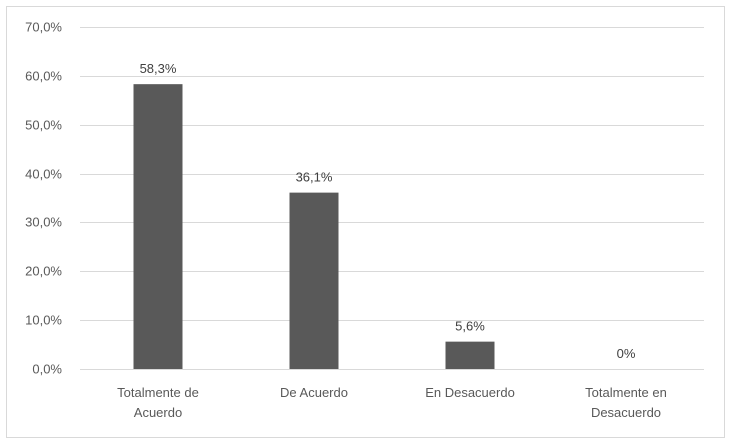 The width and height of the screenshot is (731, 444). I want to click on data-label: 58,3%, so click(158, 68).